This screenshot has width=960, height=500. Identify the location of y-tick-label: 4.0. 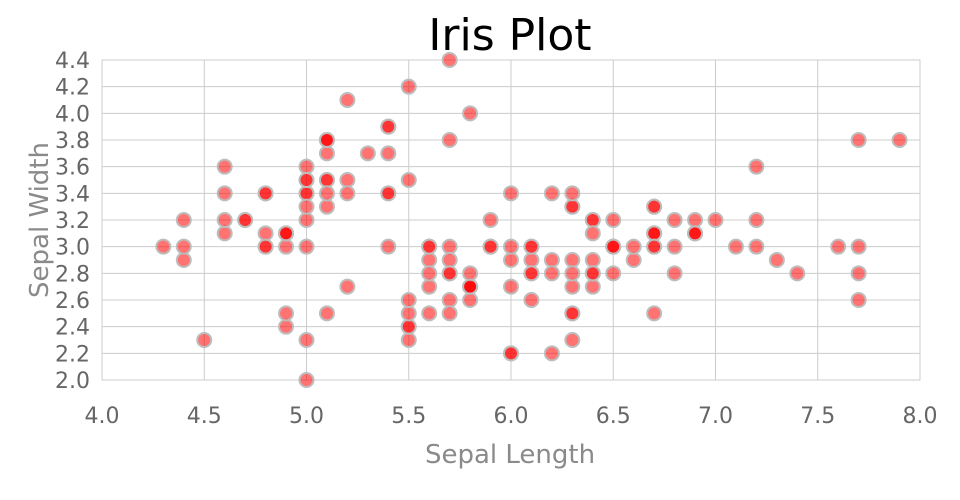
(72, 114).